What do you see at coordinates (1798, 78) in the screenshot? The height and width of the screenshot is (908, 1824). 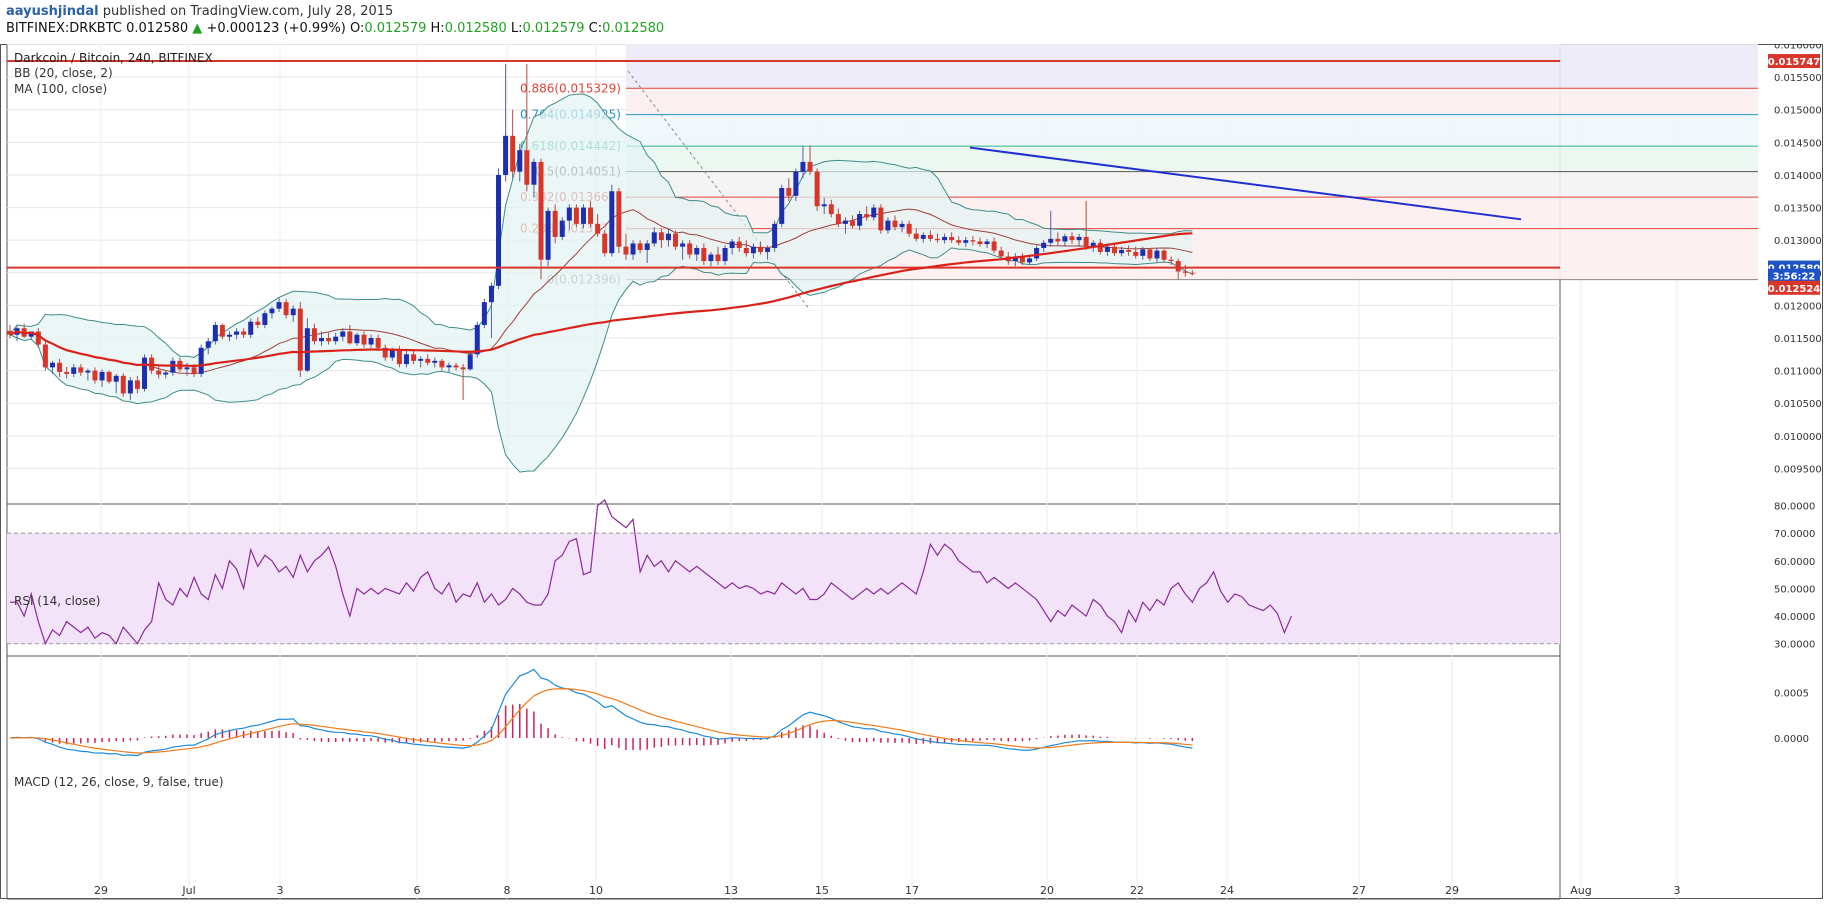 I see `price-tick-label: 0.015500` at bounding box center [1798, 78].